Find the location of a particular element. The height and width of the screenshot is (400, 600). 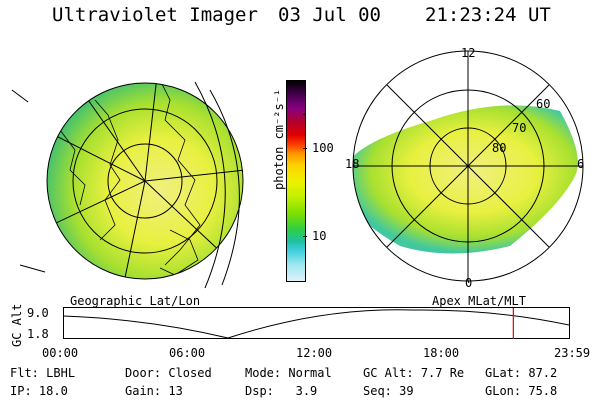

door-label: Door: is located at coordinates (143, 373).